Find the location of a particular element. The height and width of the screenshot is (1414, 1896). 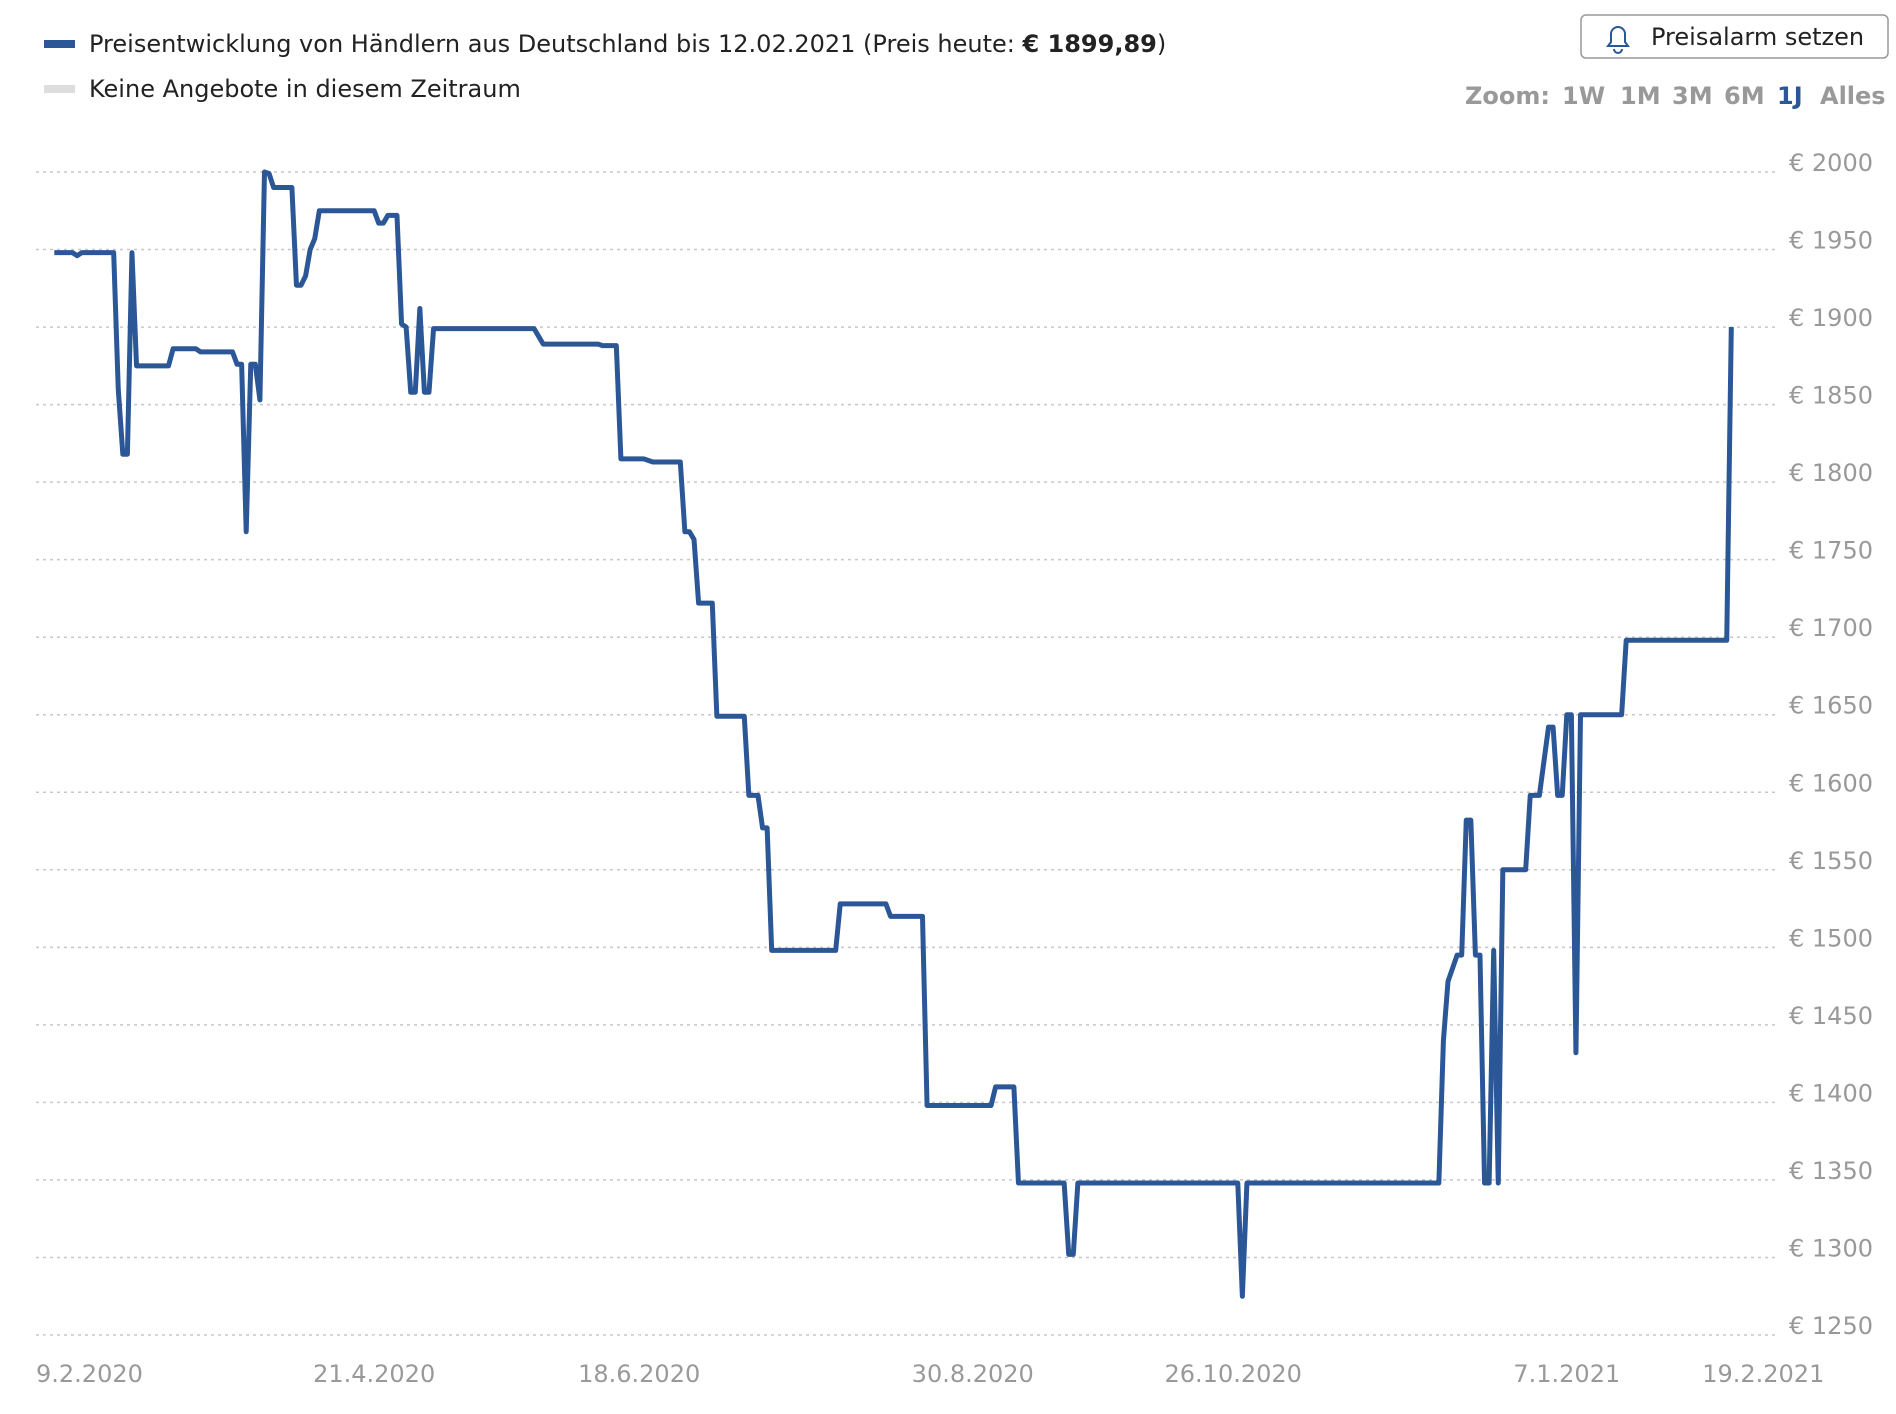

x-tick-label: 18.6.2020 is located at coordinates (639, 1374).